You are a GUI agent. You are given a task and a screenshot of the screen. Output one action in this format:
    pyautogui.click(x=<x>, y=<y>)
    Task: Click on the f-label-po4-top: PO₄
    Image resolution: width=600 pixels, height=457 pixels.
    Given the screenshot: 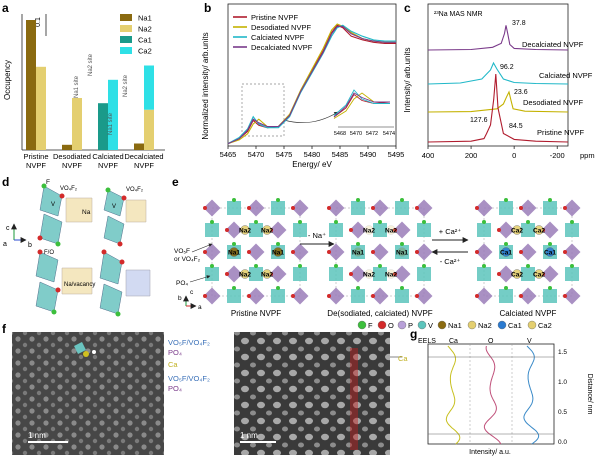 What is the action you would take?
    pyautogui.click(x=175, y=352)
    